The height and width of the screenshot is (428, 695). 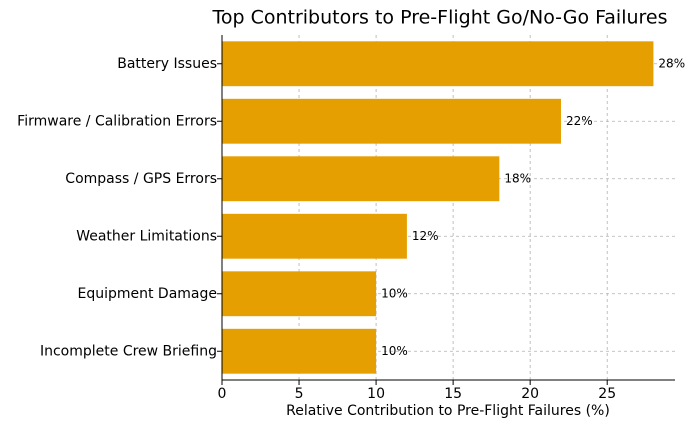 What do you see at coordinates (579, 121) in the screenshot?
I see `data-label: 22%` at bounding box center [579, 121].